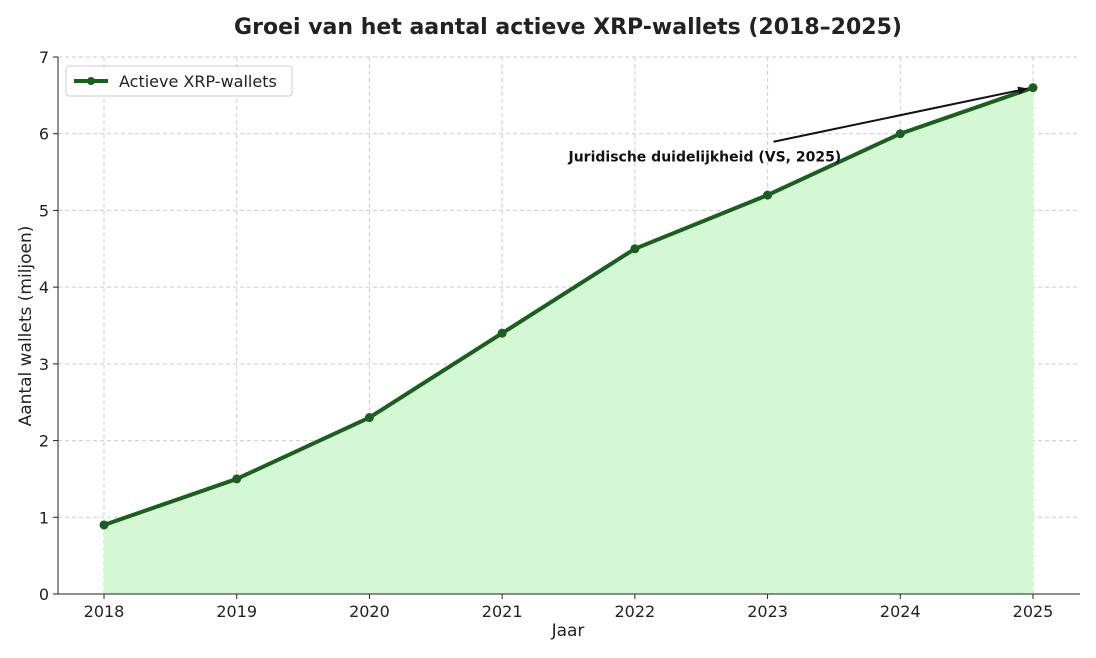 The height and width of the screenshot is (658, 1096). Describe the element at coordinates (634, 611) in the screenshot. I see `x-tick-label-2022: 2022` at that location.